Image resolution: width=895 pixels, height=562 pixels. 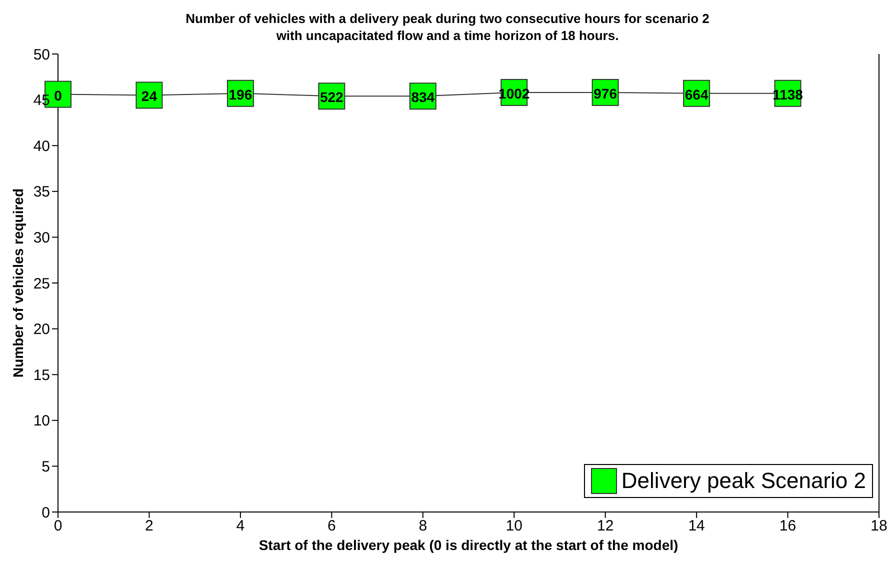 What do you see at coordinates (332, 97) in the screenshot?
I see `annotation: 522` at bounding box center [332, 97].